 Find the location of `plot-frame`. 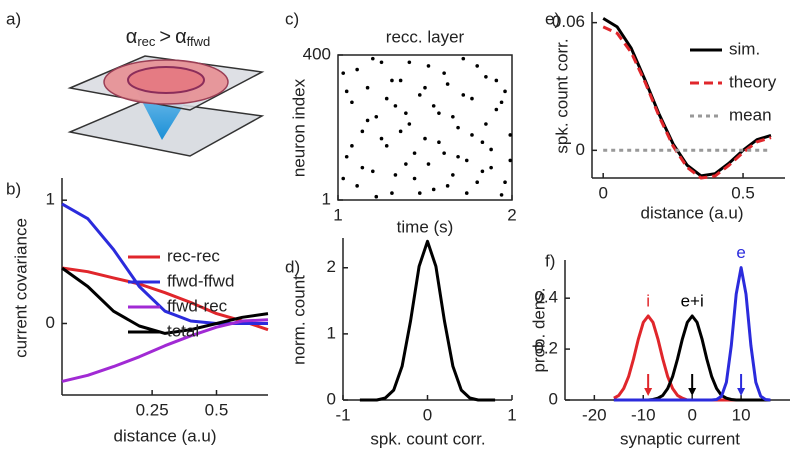

plot-frame is located at coordinates (425, 127).